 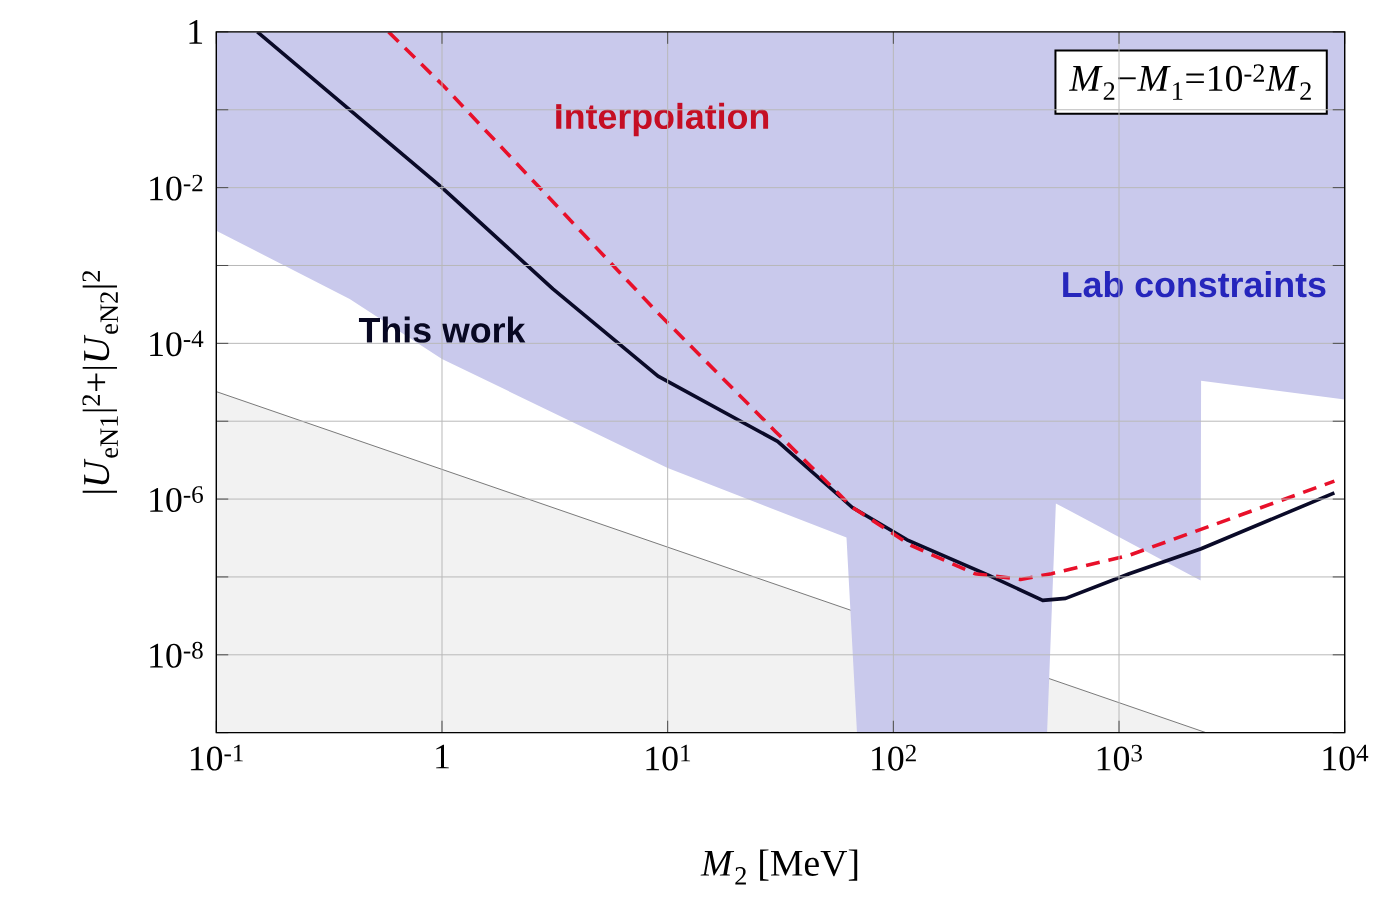 I want to click on x-tick-label: 10$^{2}$, so click(x=894, y=757).